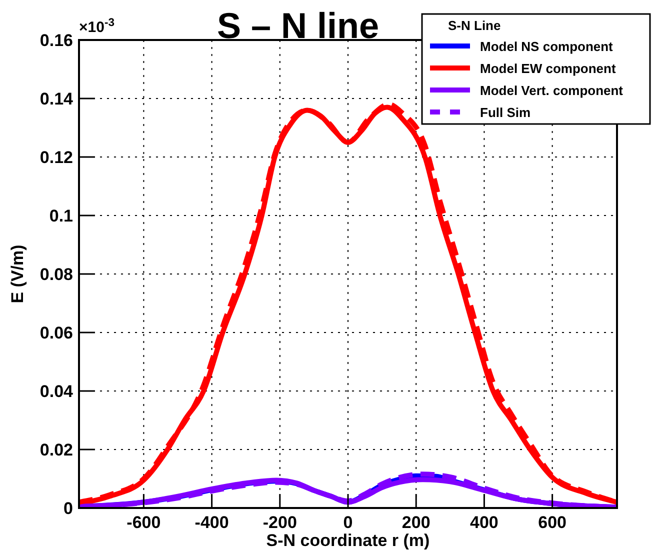 The width and height of the screenshot is (652, 552). Describe the element at coordinates (143, 522) in the screenshot. I see `x-tick-label: -600` at that location.